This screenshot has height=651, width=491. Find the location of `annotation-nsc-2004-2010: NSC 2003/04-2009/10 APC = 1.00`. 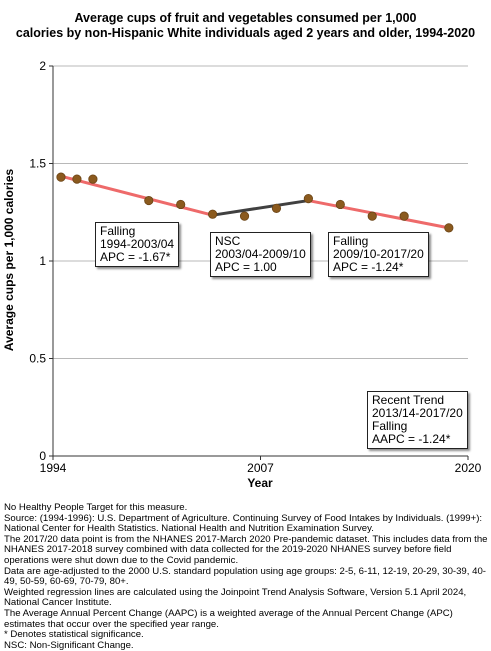

annotation-nsc-2004-2010: NSC 2003/04-2009/10 APC = 1.00 is located at coordinates (260, 254).